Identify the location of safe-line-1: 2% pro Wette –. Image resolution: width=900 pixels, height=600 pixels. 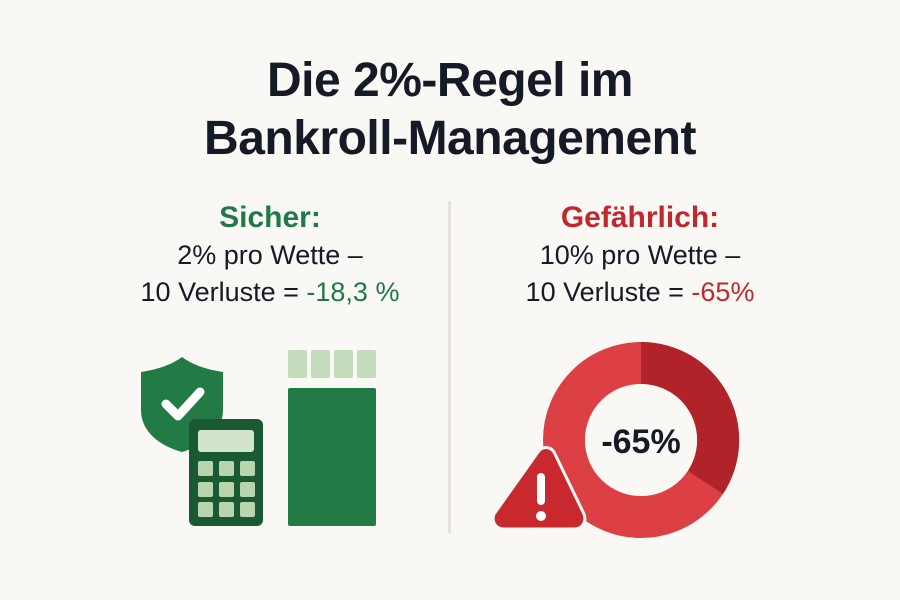
(270, 255).